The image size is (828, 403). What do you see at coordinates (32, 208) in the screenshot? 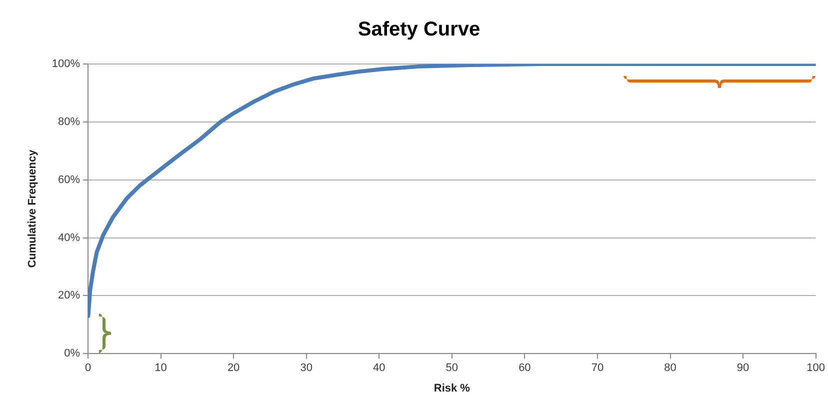
I see `y-axis-title: Cumulative Frequency` at bounding box center [32, 208].